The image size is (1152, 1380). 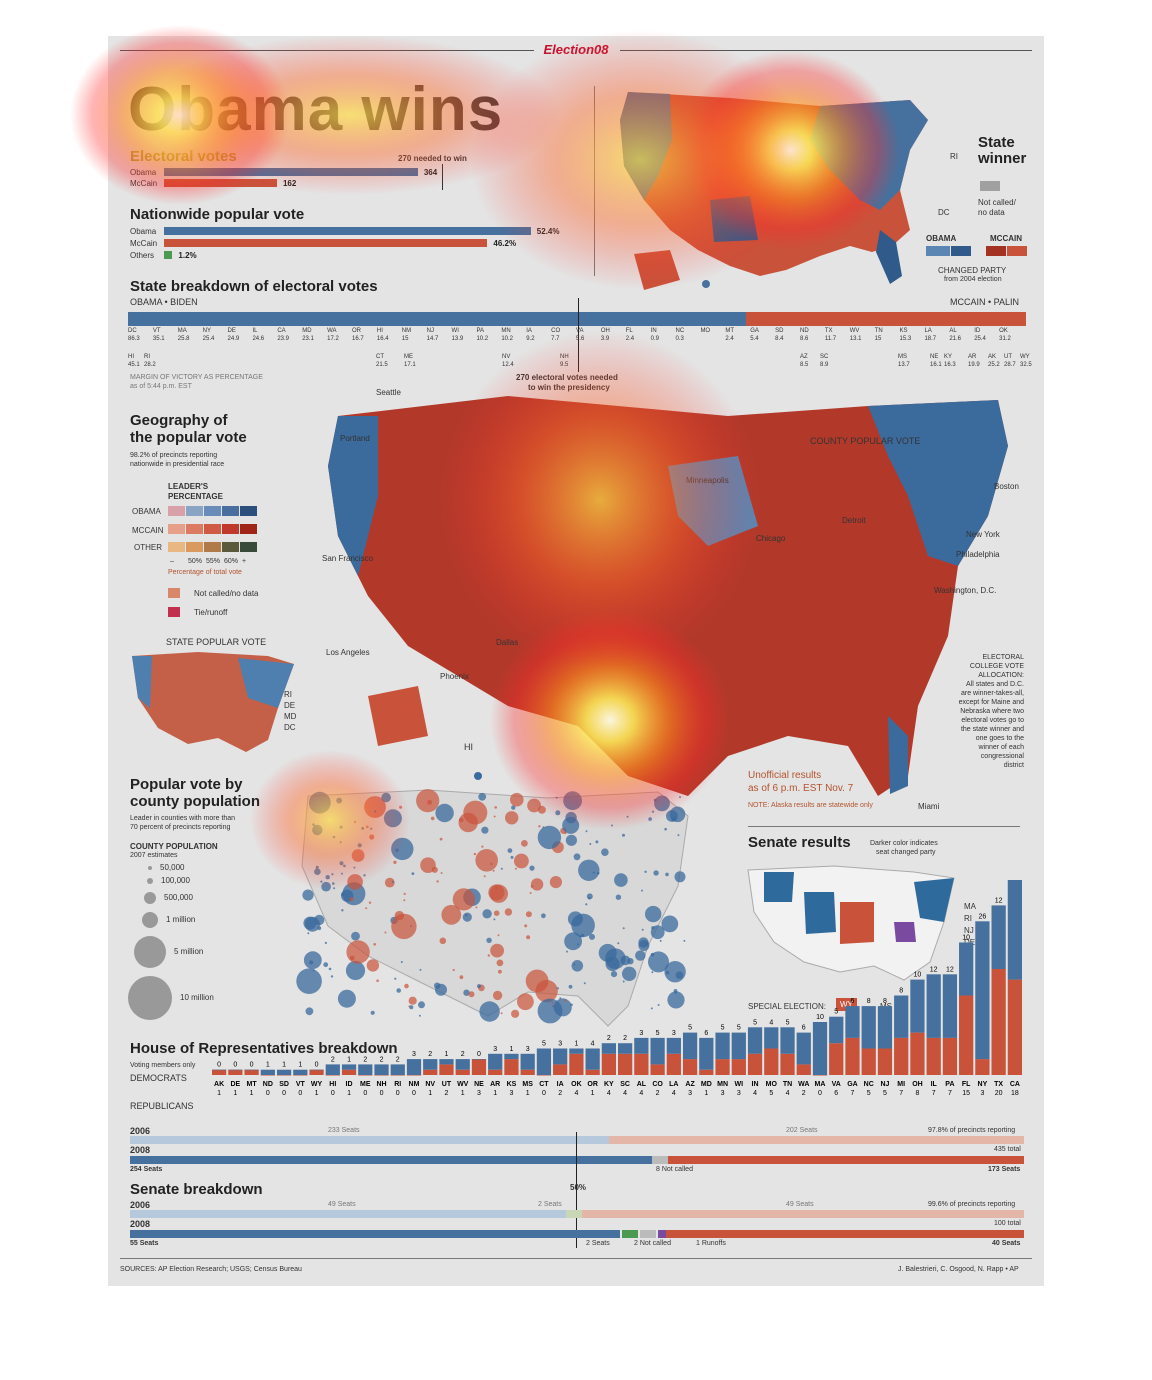 What do you see at coordinates (161, 386) in the screenshot?
I see `margin-note-2: as of 5:44 p.m. EST` at bounding box center [161, 386].